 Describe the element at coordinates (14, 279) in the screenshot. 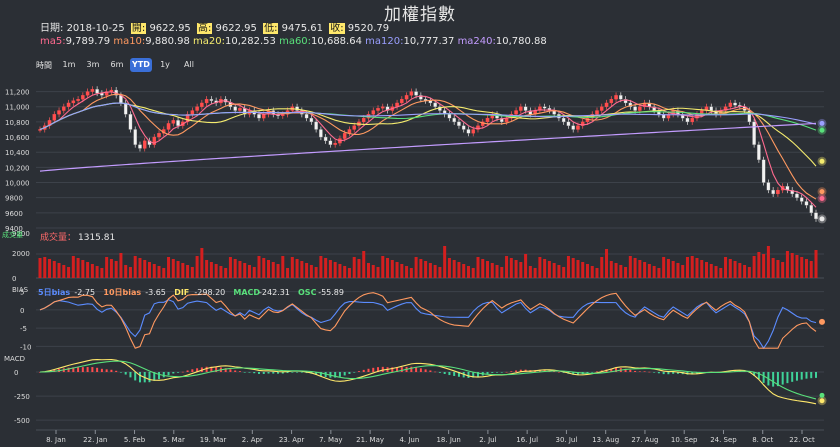

I see `volume-tick-label: 0` at that location.